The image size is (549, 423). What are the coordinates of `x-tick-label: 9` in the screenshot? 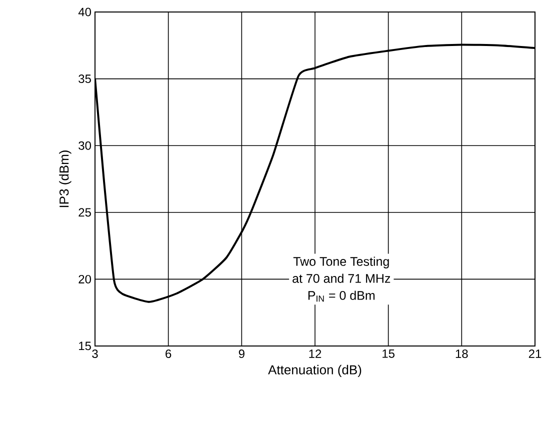 It's located at (241, 354).